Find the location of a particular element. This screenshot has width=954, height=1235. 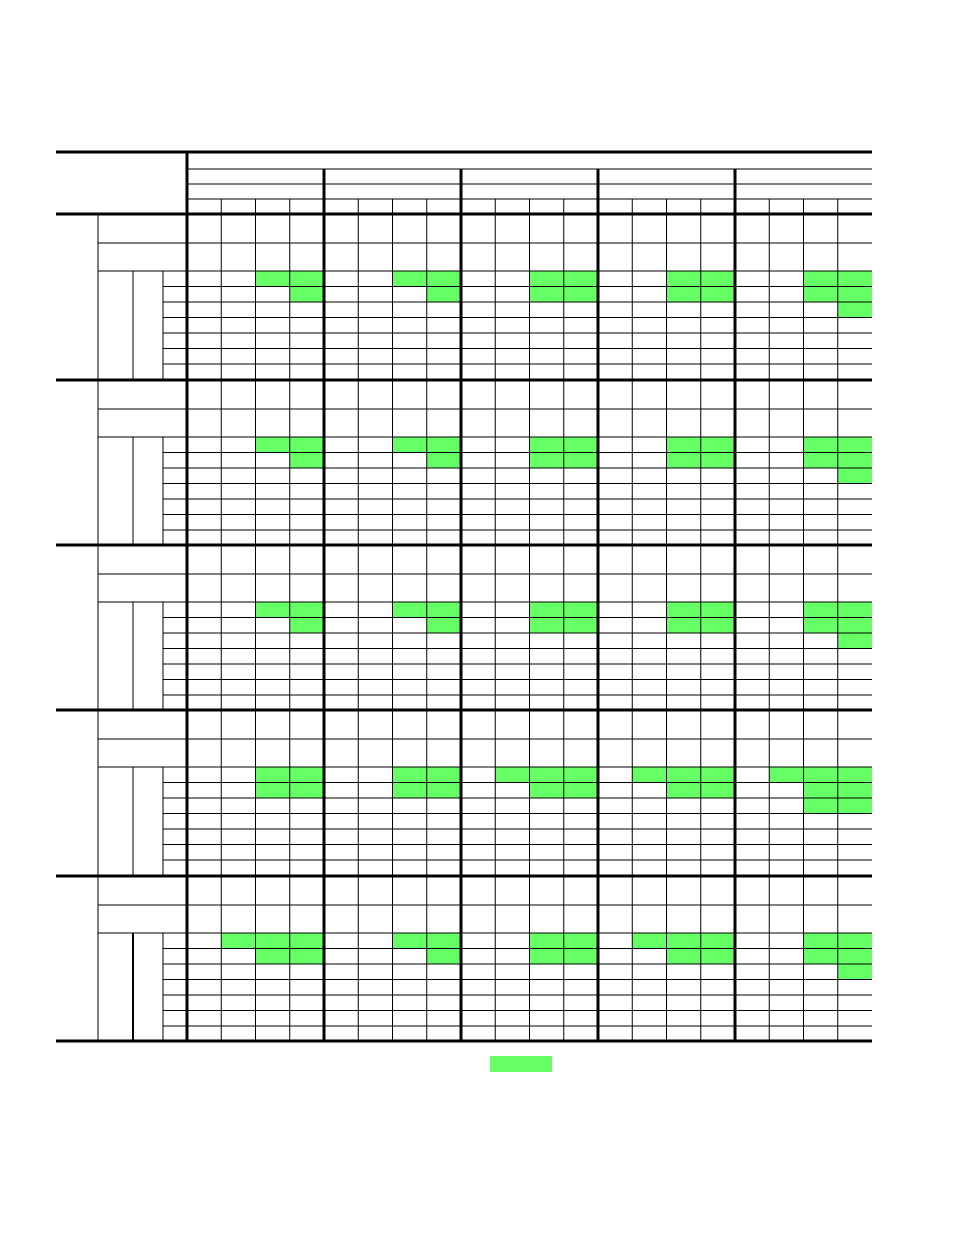

highlight-cell-b5-r1-g2-c3 is located at coordinates (409, 941).